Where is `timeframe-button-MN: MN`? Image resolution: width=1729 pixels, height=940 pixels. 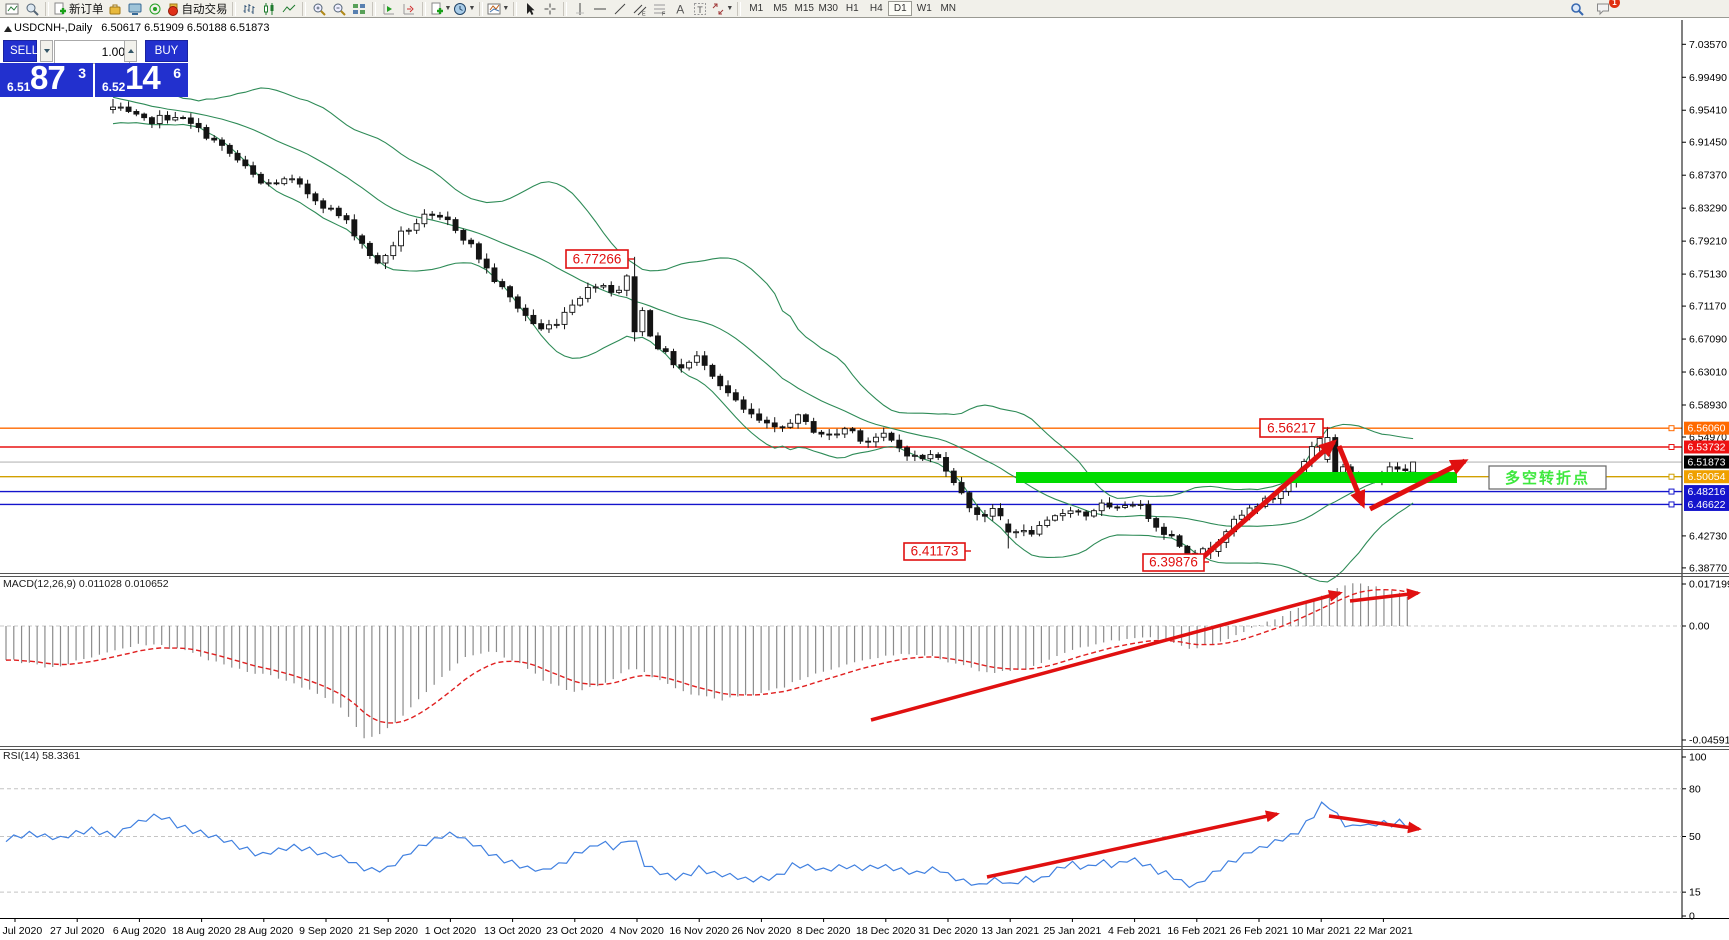
timeframe-button-MN: MN is located at coordinates (948, 8).